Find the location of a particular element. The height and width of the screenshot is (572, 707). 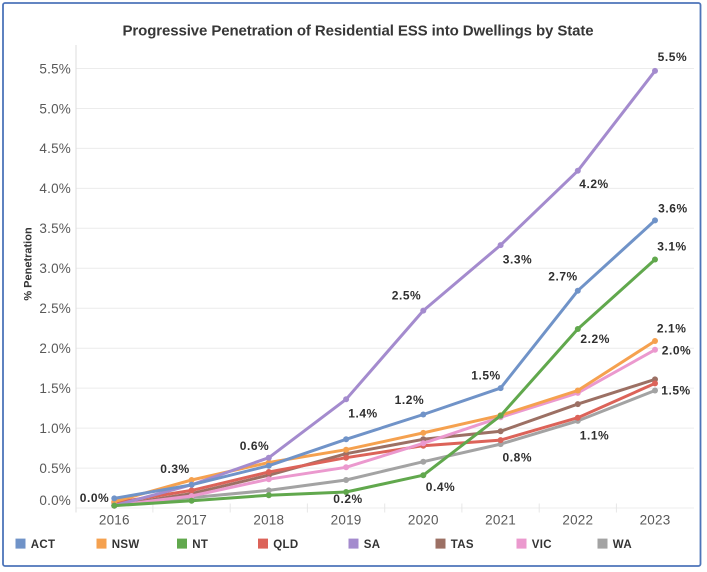

svg-text: 2.7% is located at coordinates (563, 277).